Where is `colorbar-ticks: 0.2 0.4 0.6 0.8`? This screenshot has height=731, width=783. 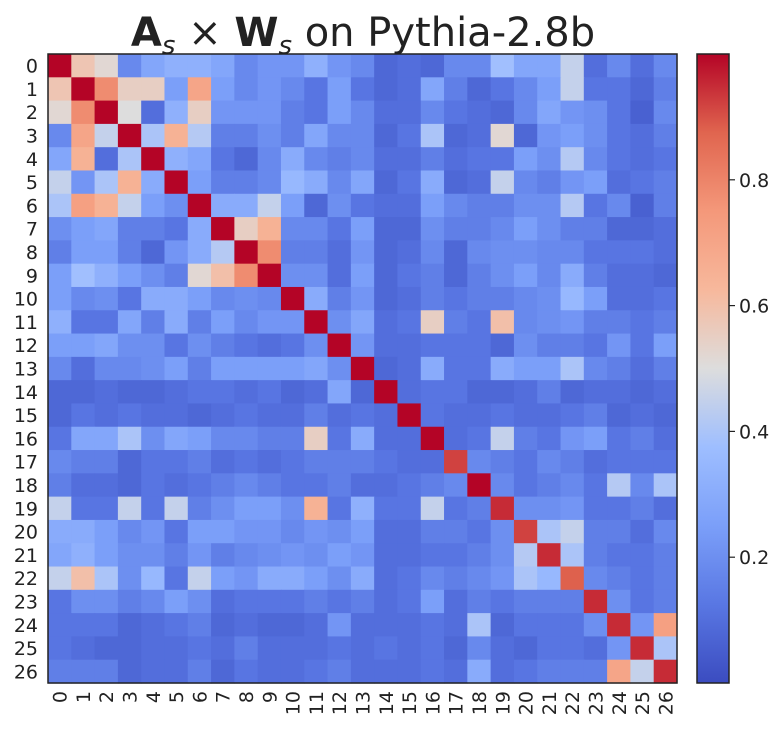
colorbar-ticks: 0.2 0.4 0.6 0.8 is located at coordinates (749, 369).